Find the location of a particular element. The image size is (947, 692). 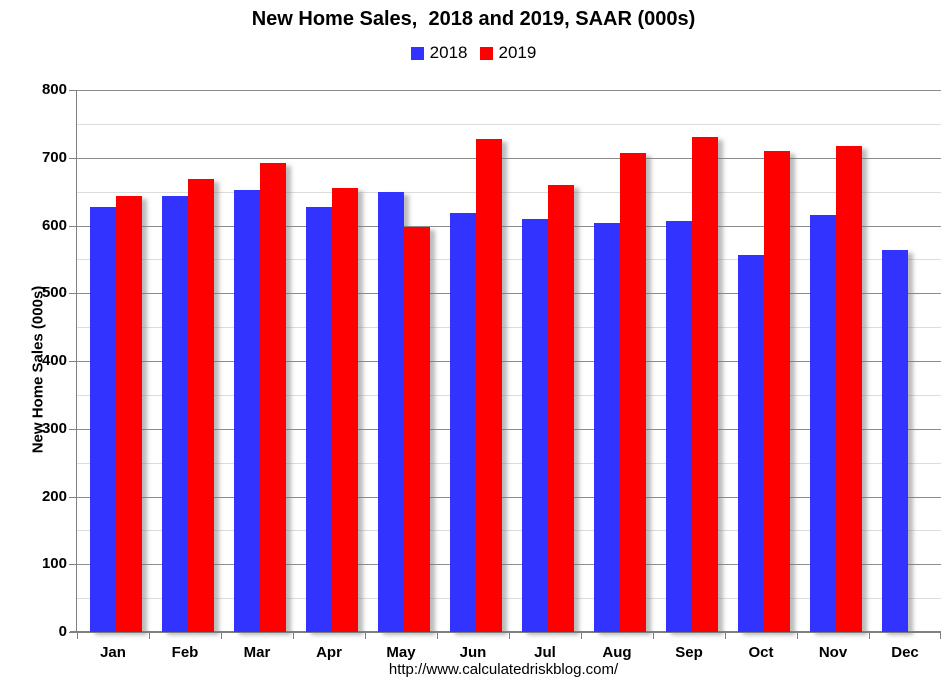

bar-2018-sep is located at coordinates (679, 426).